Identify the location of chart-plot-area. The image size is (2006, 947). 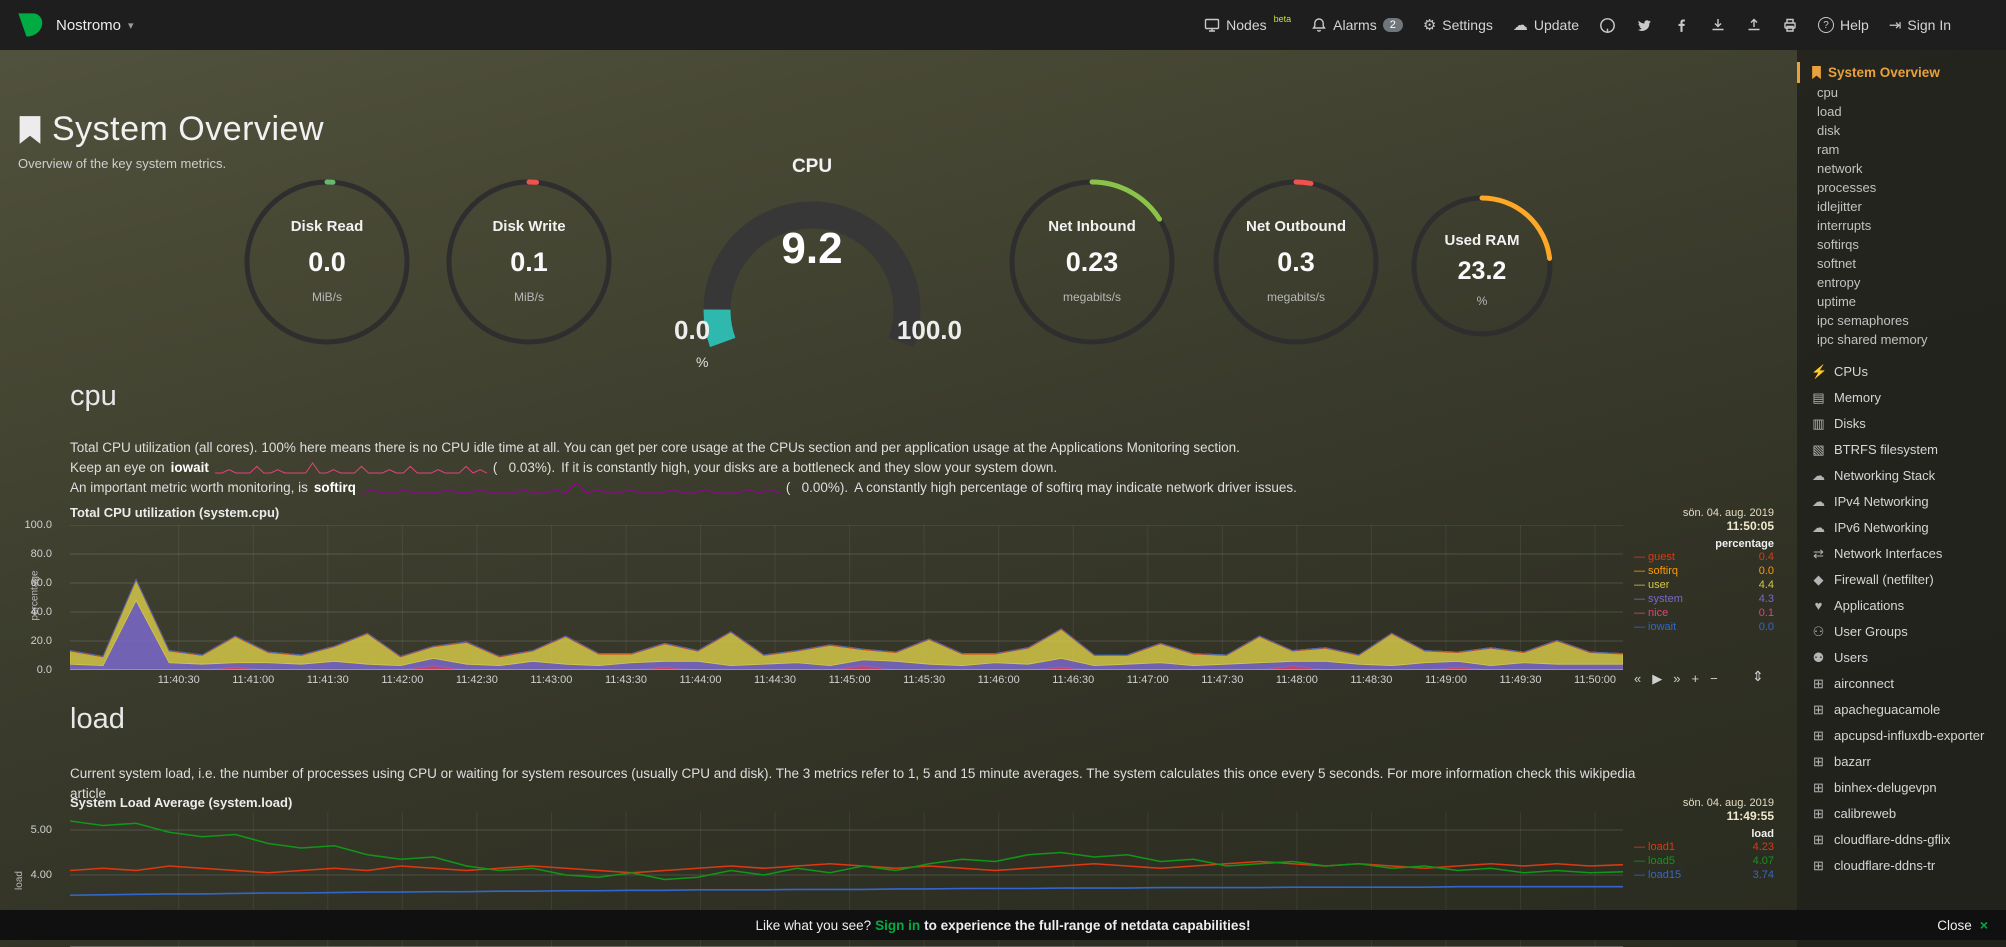
(846, 597).